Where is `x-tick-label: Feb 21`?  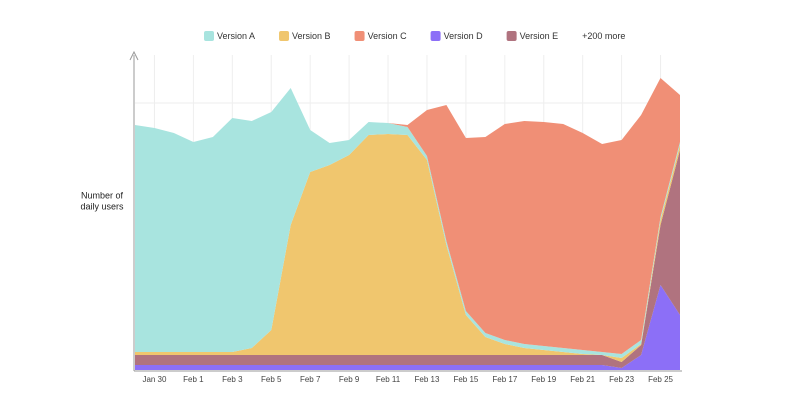
x-tick-label: Feb 21 is located at coordinates (582, 379).